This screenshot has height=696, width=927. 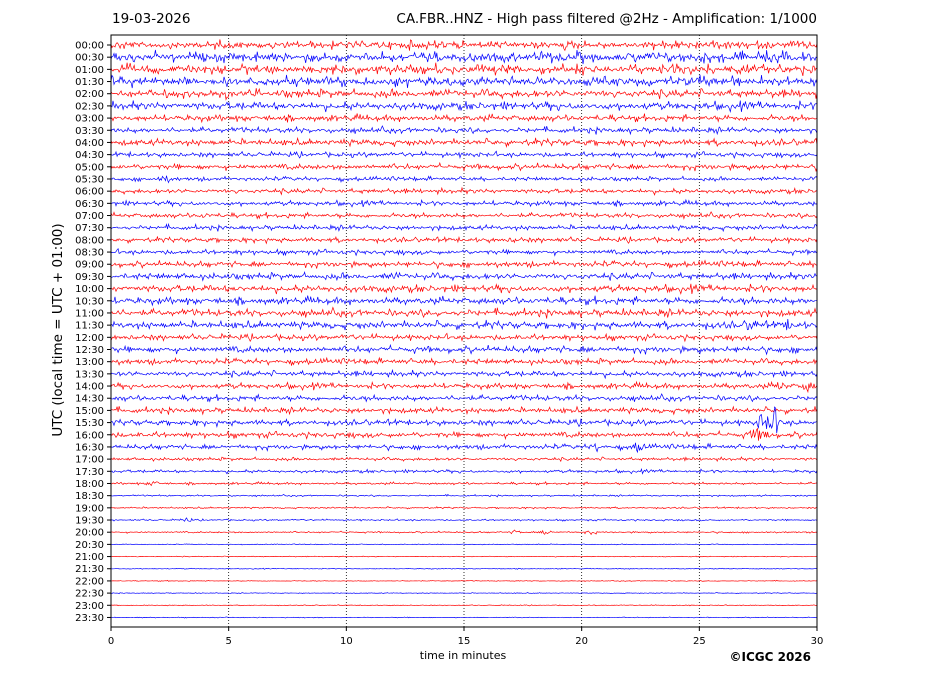 I want to click on row-label: 17:00, so click(x=89, y=460).